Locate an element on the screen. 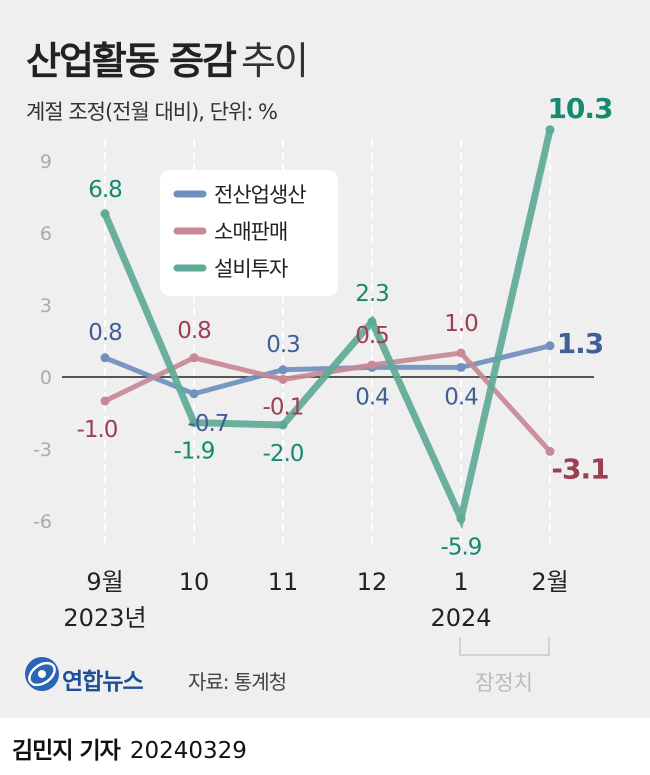 The height and width of the screenshot is (775, 650). data-label: 10.3 is located at coordinates (579, 108).